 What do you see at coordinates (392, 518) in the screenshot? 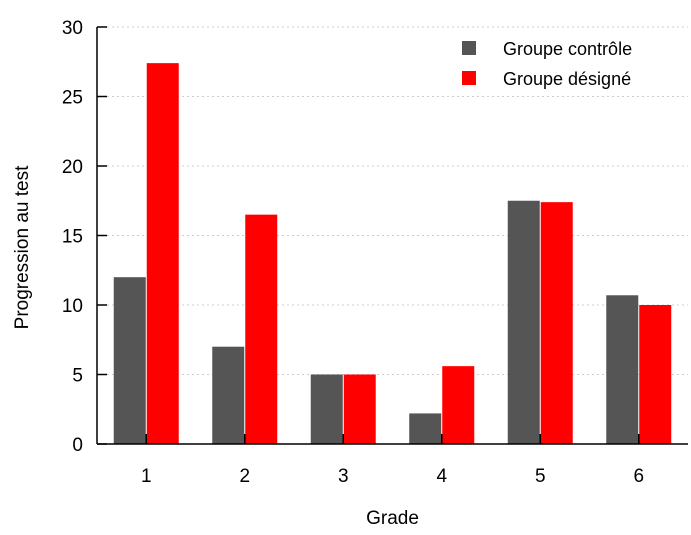
I see `x-axis-title: Grade` at bounding box center [392, 518].